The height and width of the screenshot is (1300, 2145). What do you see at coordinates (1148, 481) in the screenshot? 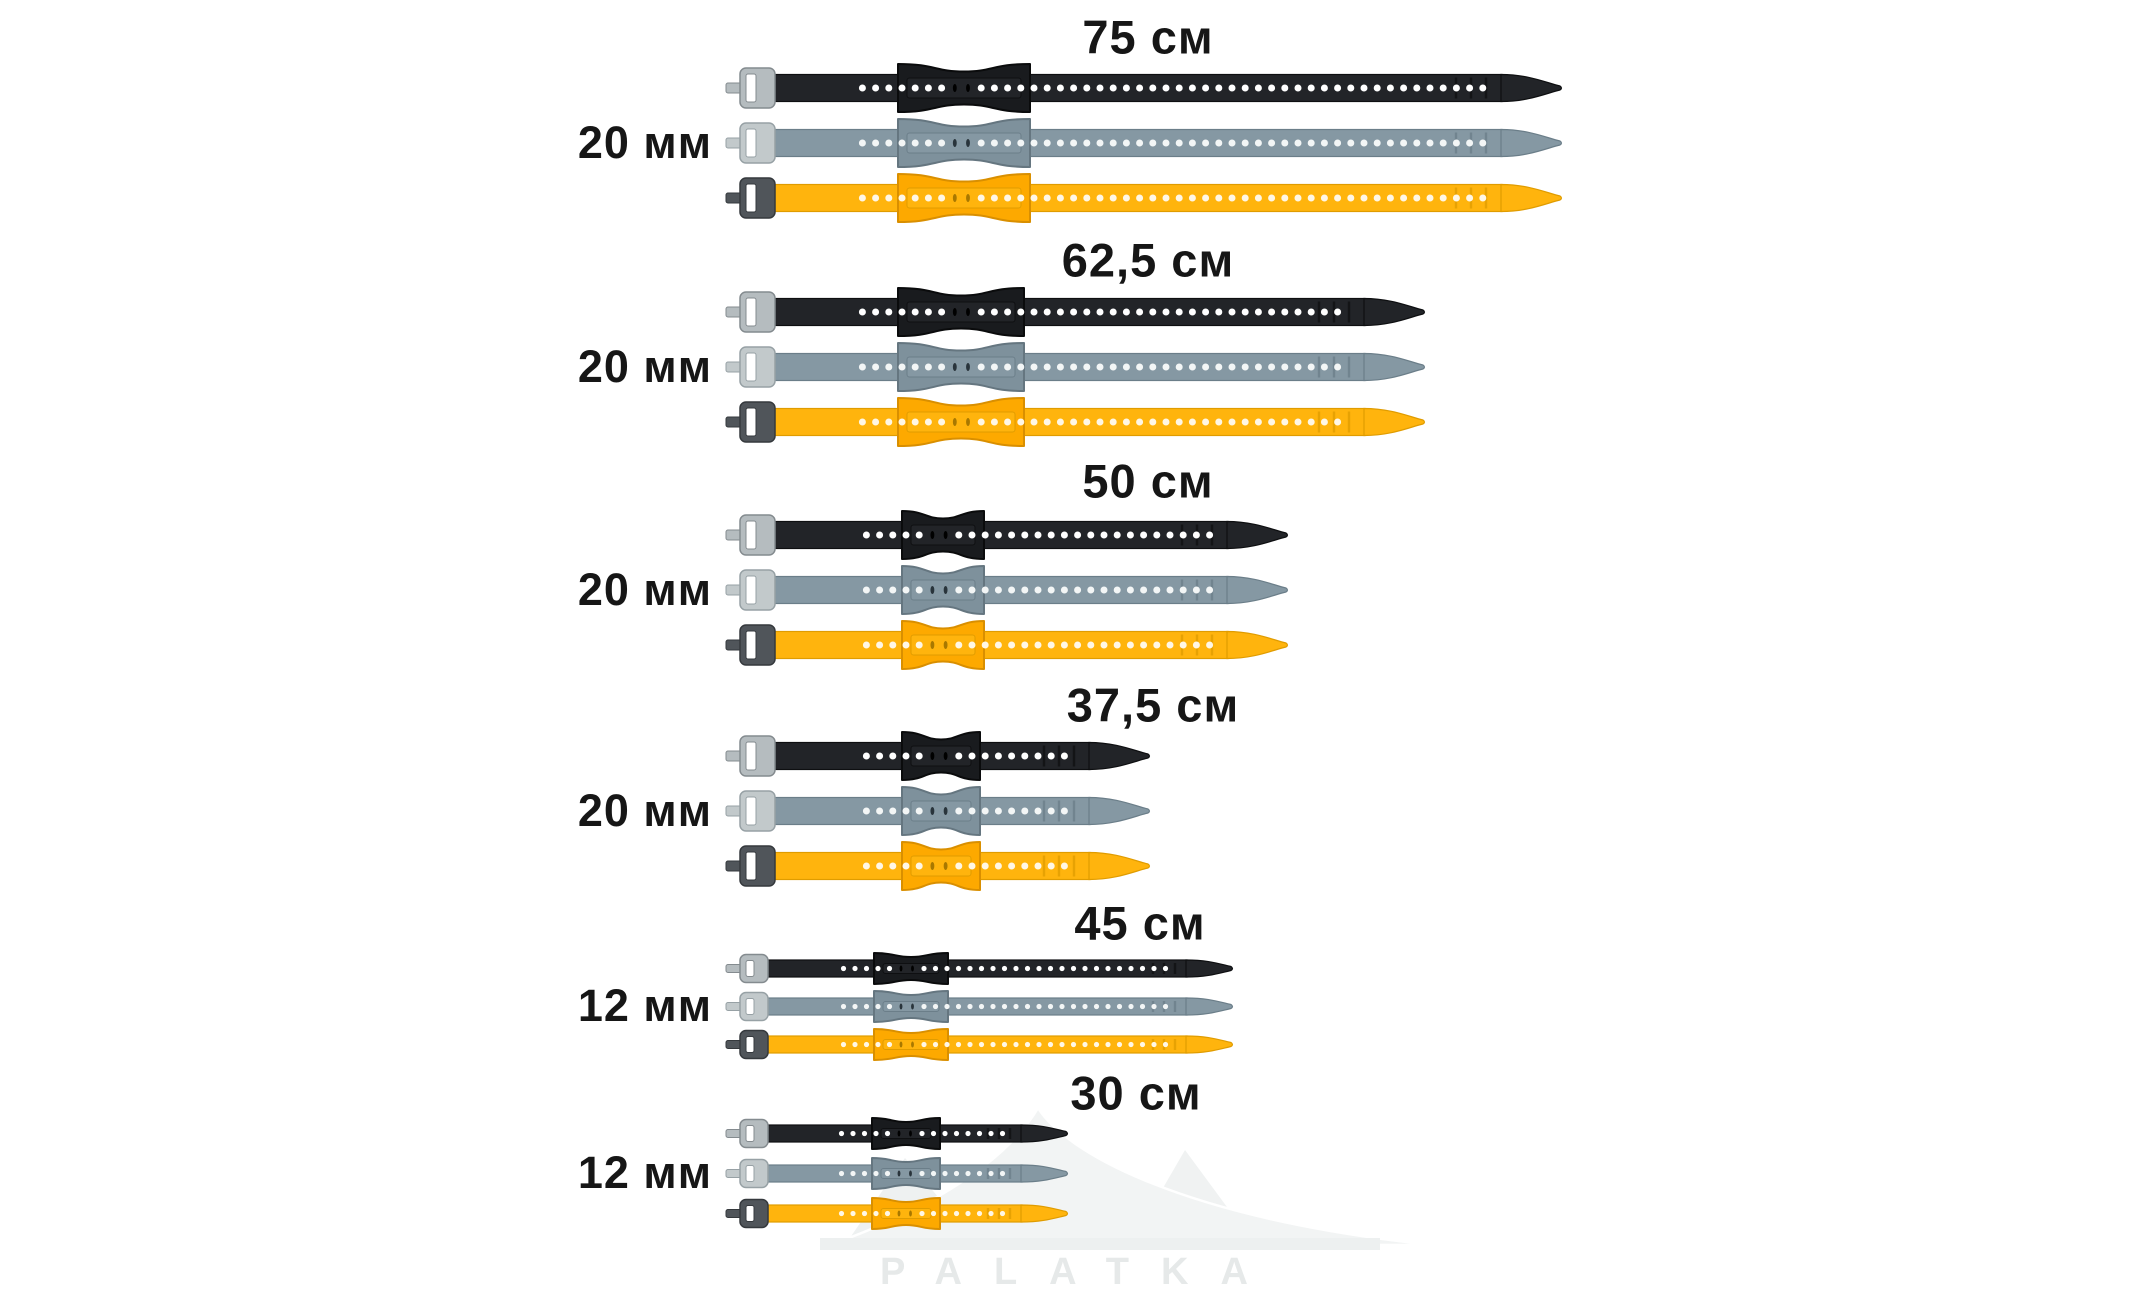
I see `group-title-50cm: 50 см` at bounding box center [1148, 481].